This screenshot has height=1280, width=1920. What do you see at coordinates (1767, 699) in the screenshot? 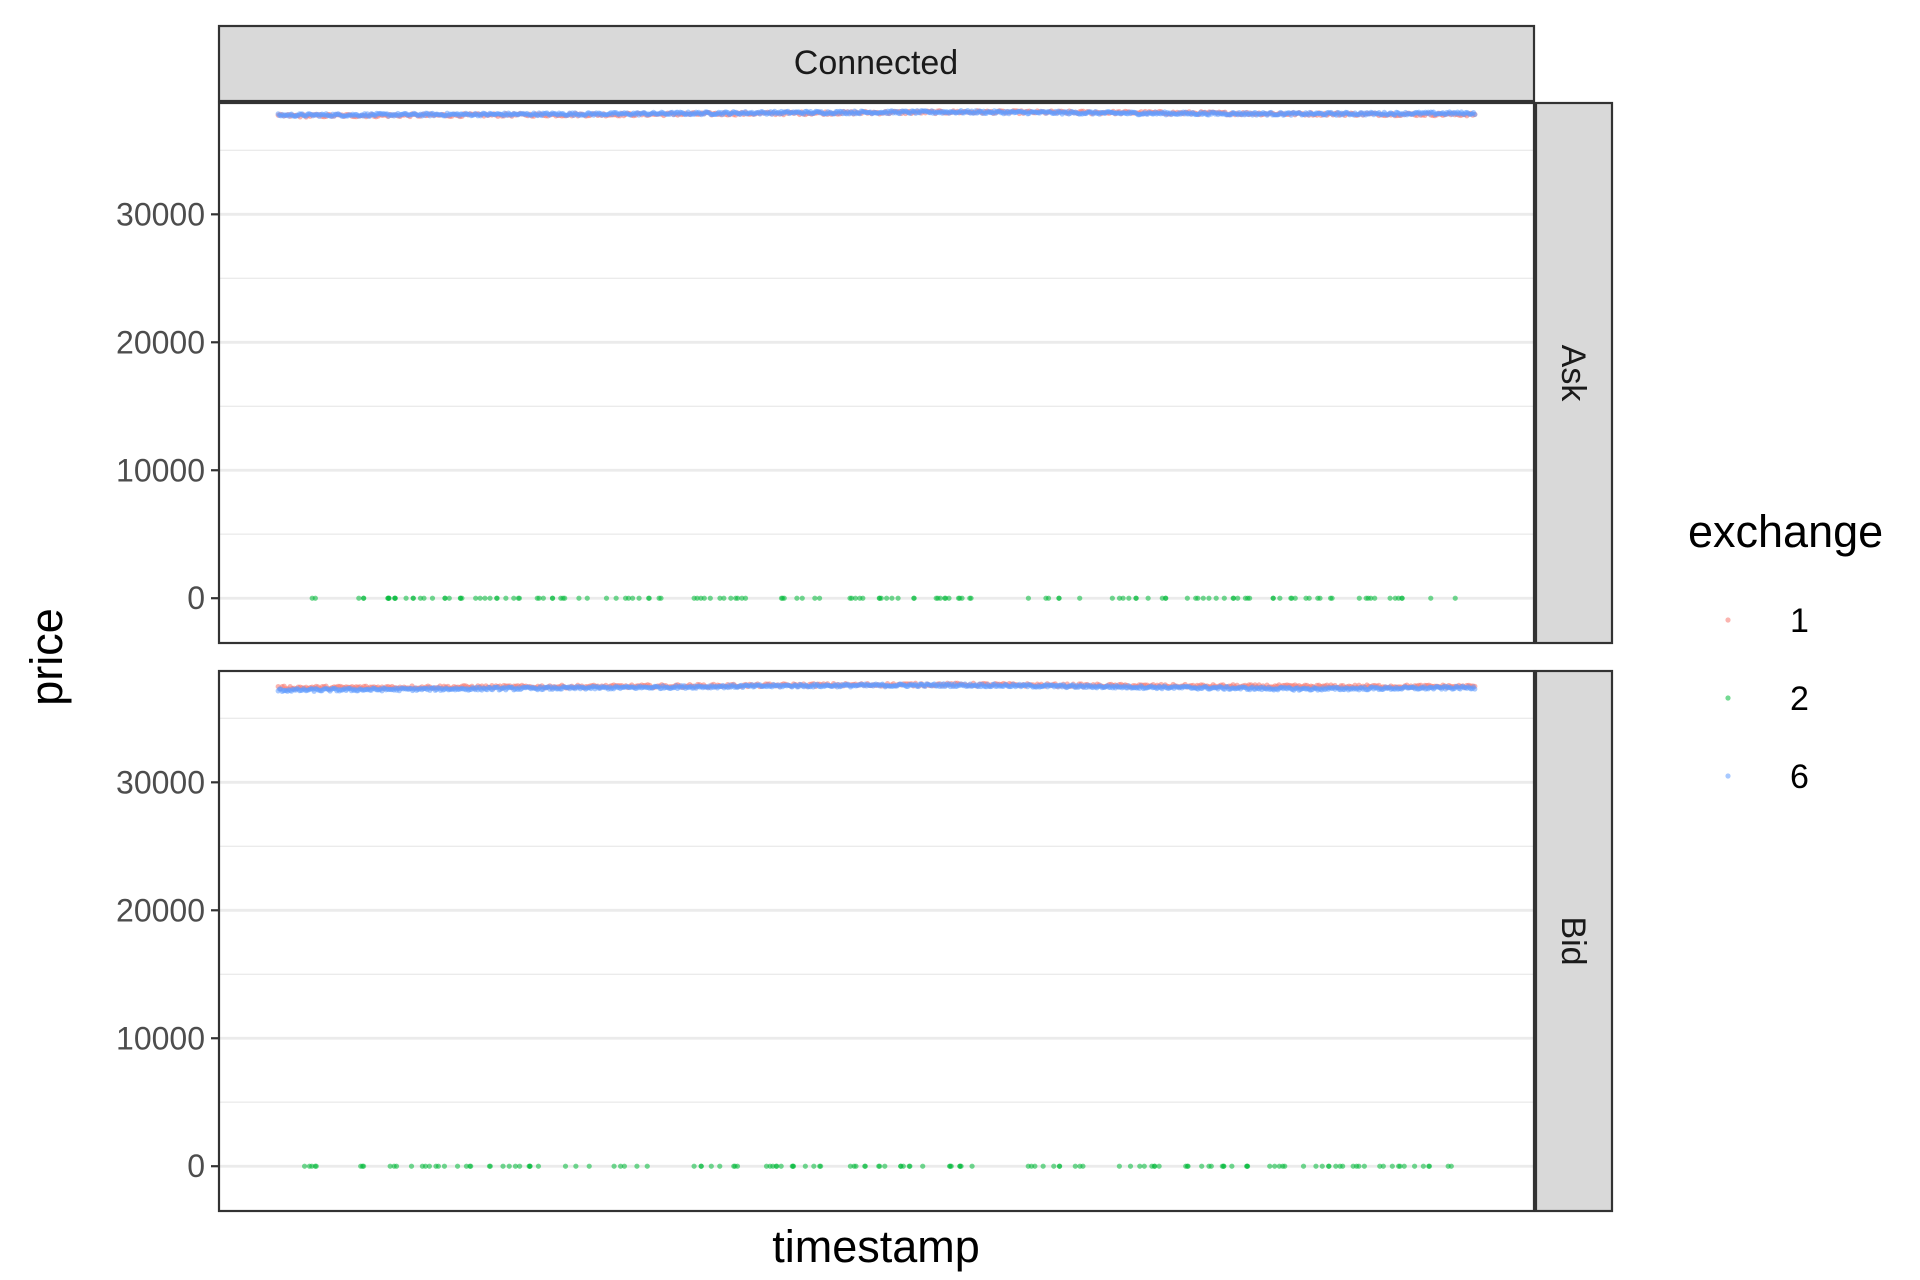
I see `legend-item-2: 2` at bounding box center [1767, 699].